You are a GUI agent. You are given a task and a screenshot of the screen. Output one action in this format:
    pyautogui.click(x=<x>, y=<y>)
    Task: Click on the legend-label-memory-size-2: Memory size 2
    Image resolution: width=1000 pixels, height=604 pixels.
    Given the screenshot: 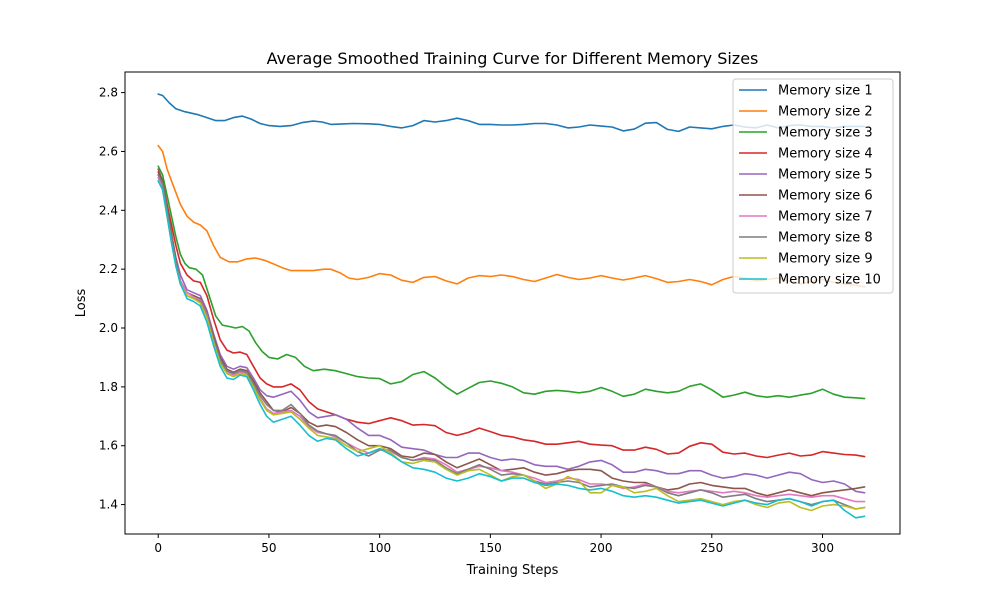 What is the action you would take?
    pyautogui.click(x=825, y=112)
    